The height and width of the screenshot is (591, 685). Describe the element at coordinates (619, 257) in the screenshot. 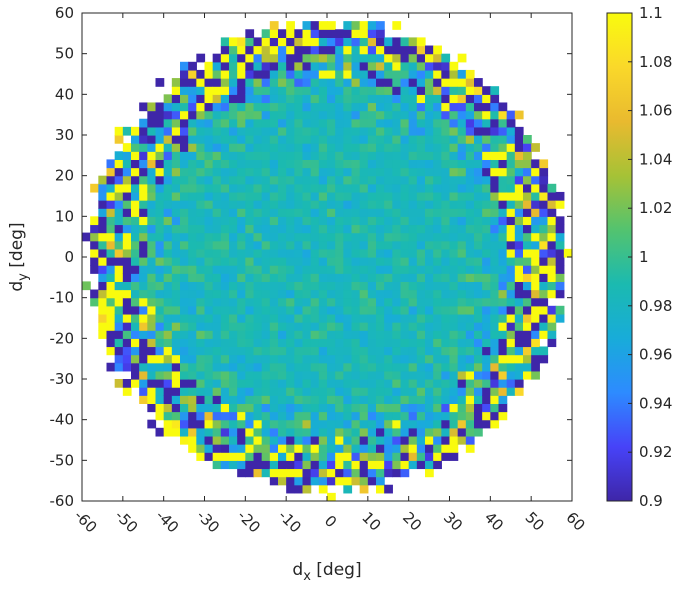

I see `colorbar` at that location.